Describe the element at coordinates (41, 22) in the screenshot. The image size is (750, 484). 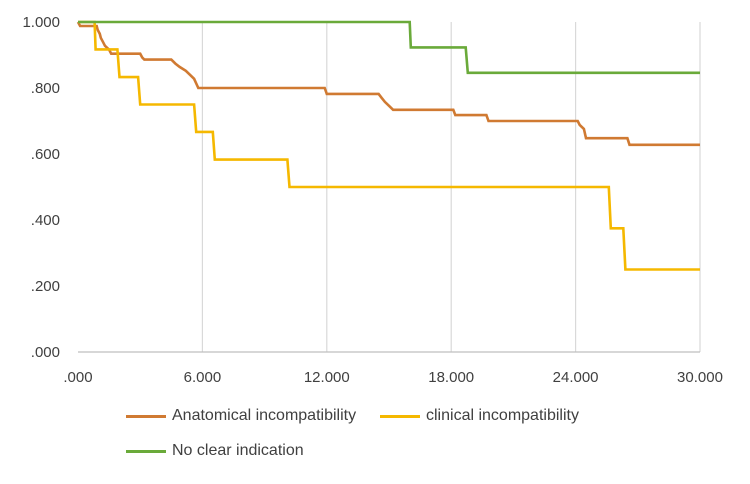
I see `y-tick-label: 1.000` at that location.